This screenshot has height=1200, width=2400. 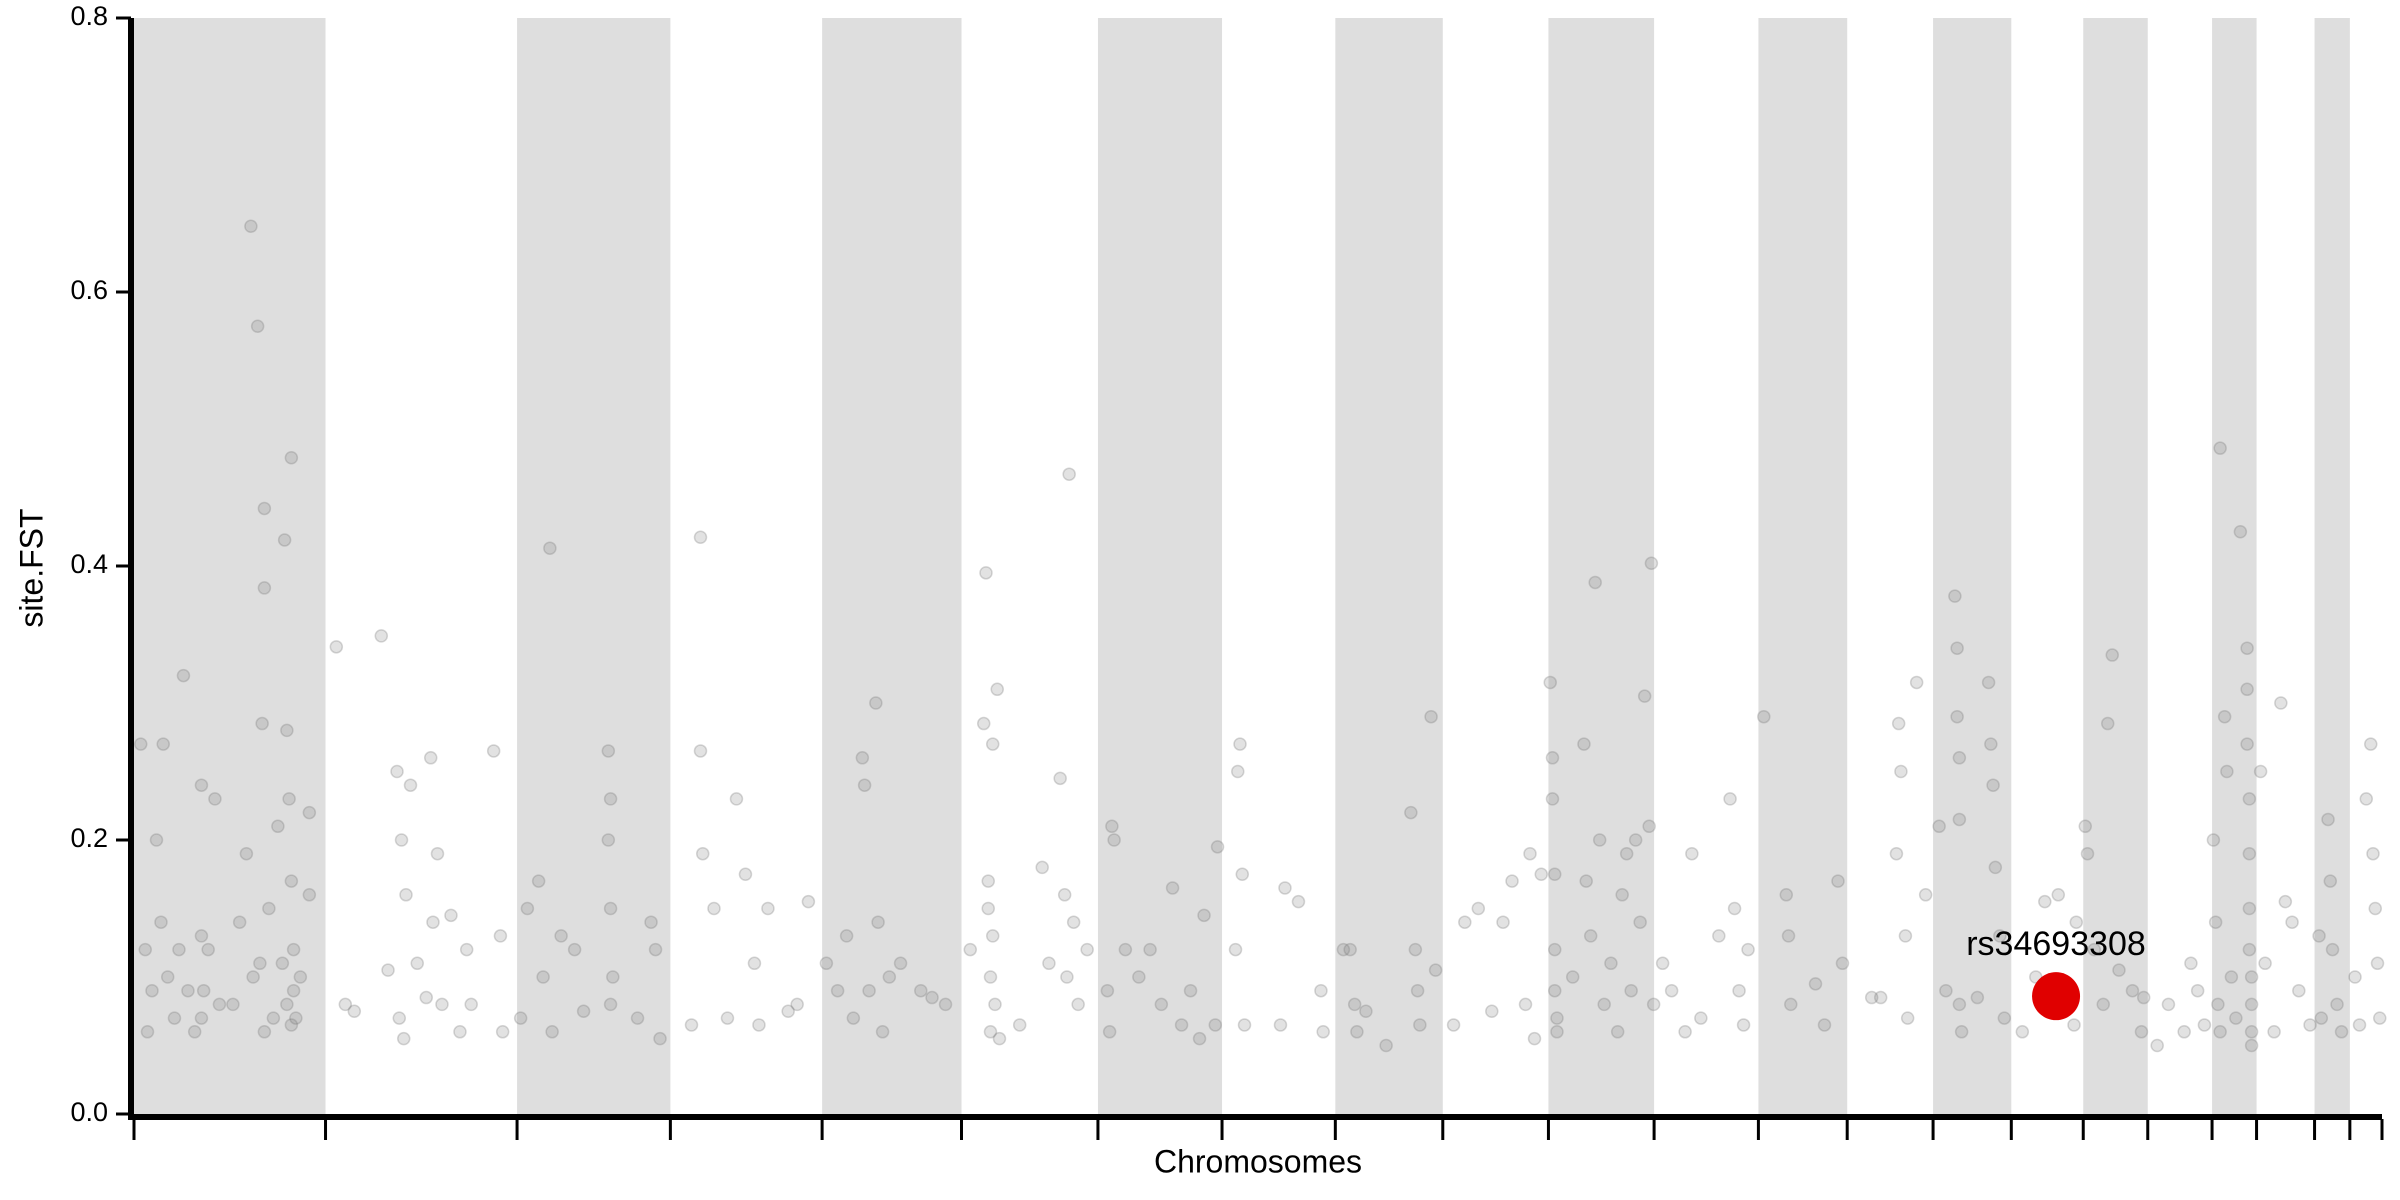 What do you see at coordinates (89, 290) in the screenshot?
I see `y-tick-label: 0.6` at bounding box center [89, 290].